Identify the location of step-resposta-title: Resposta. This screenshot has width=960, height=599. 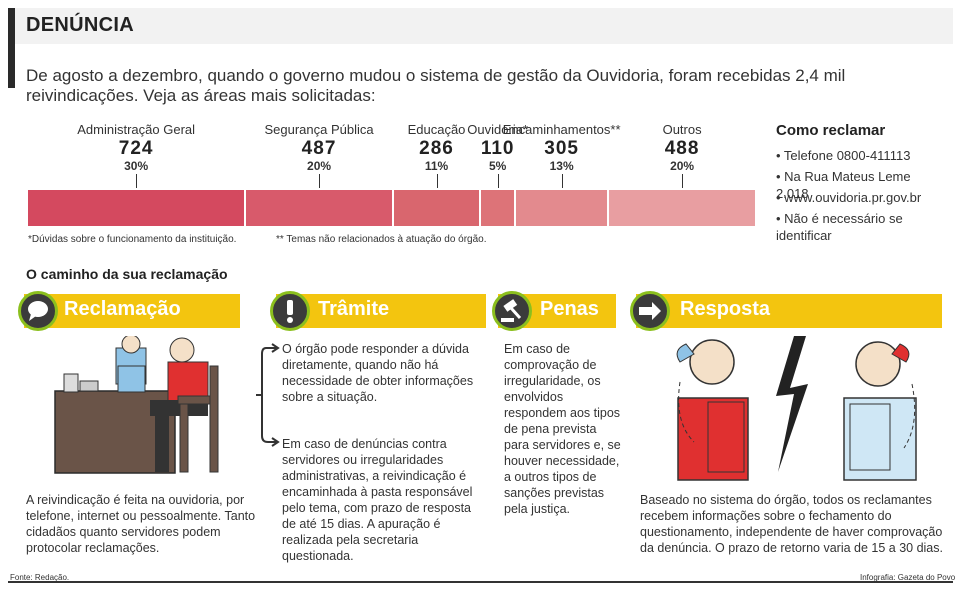
(725, 309).